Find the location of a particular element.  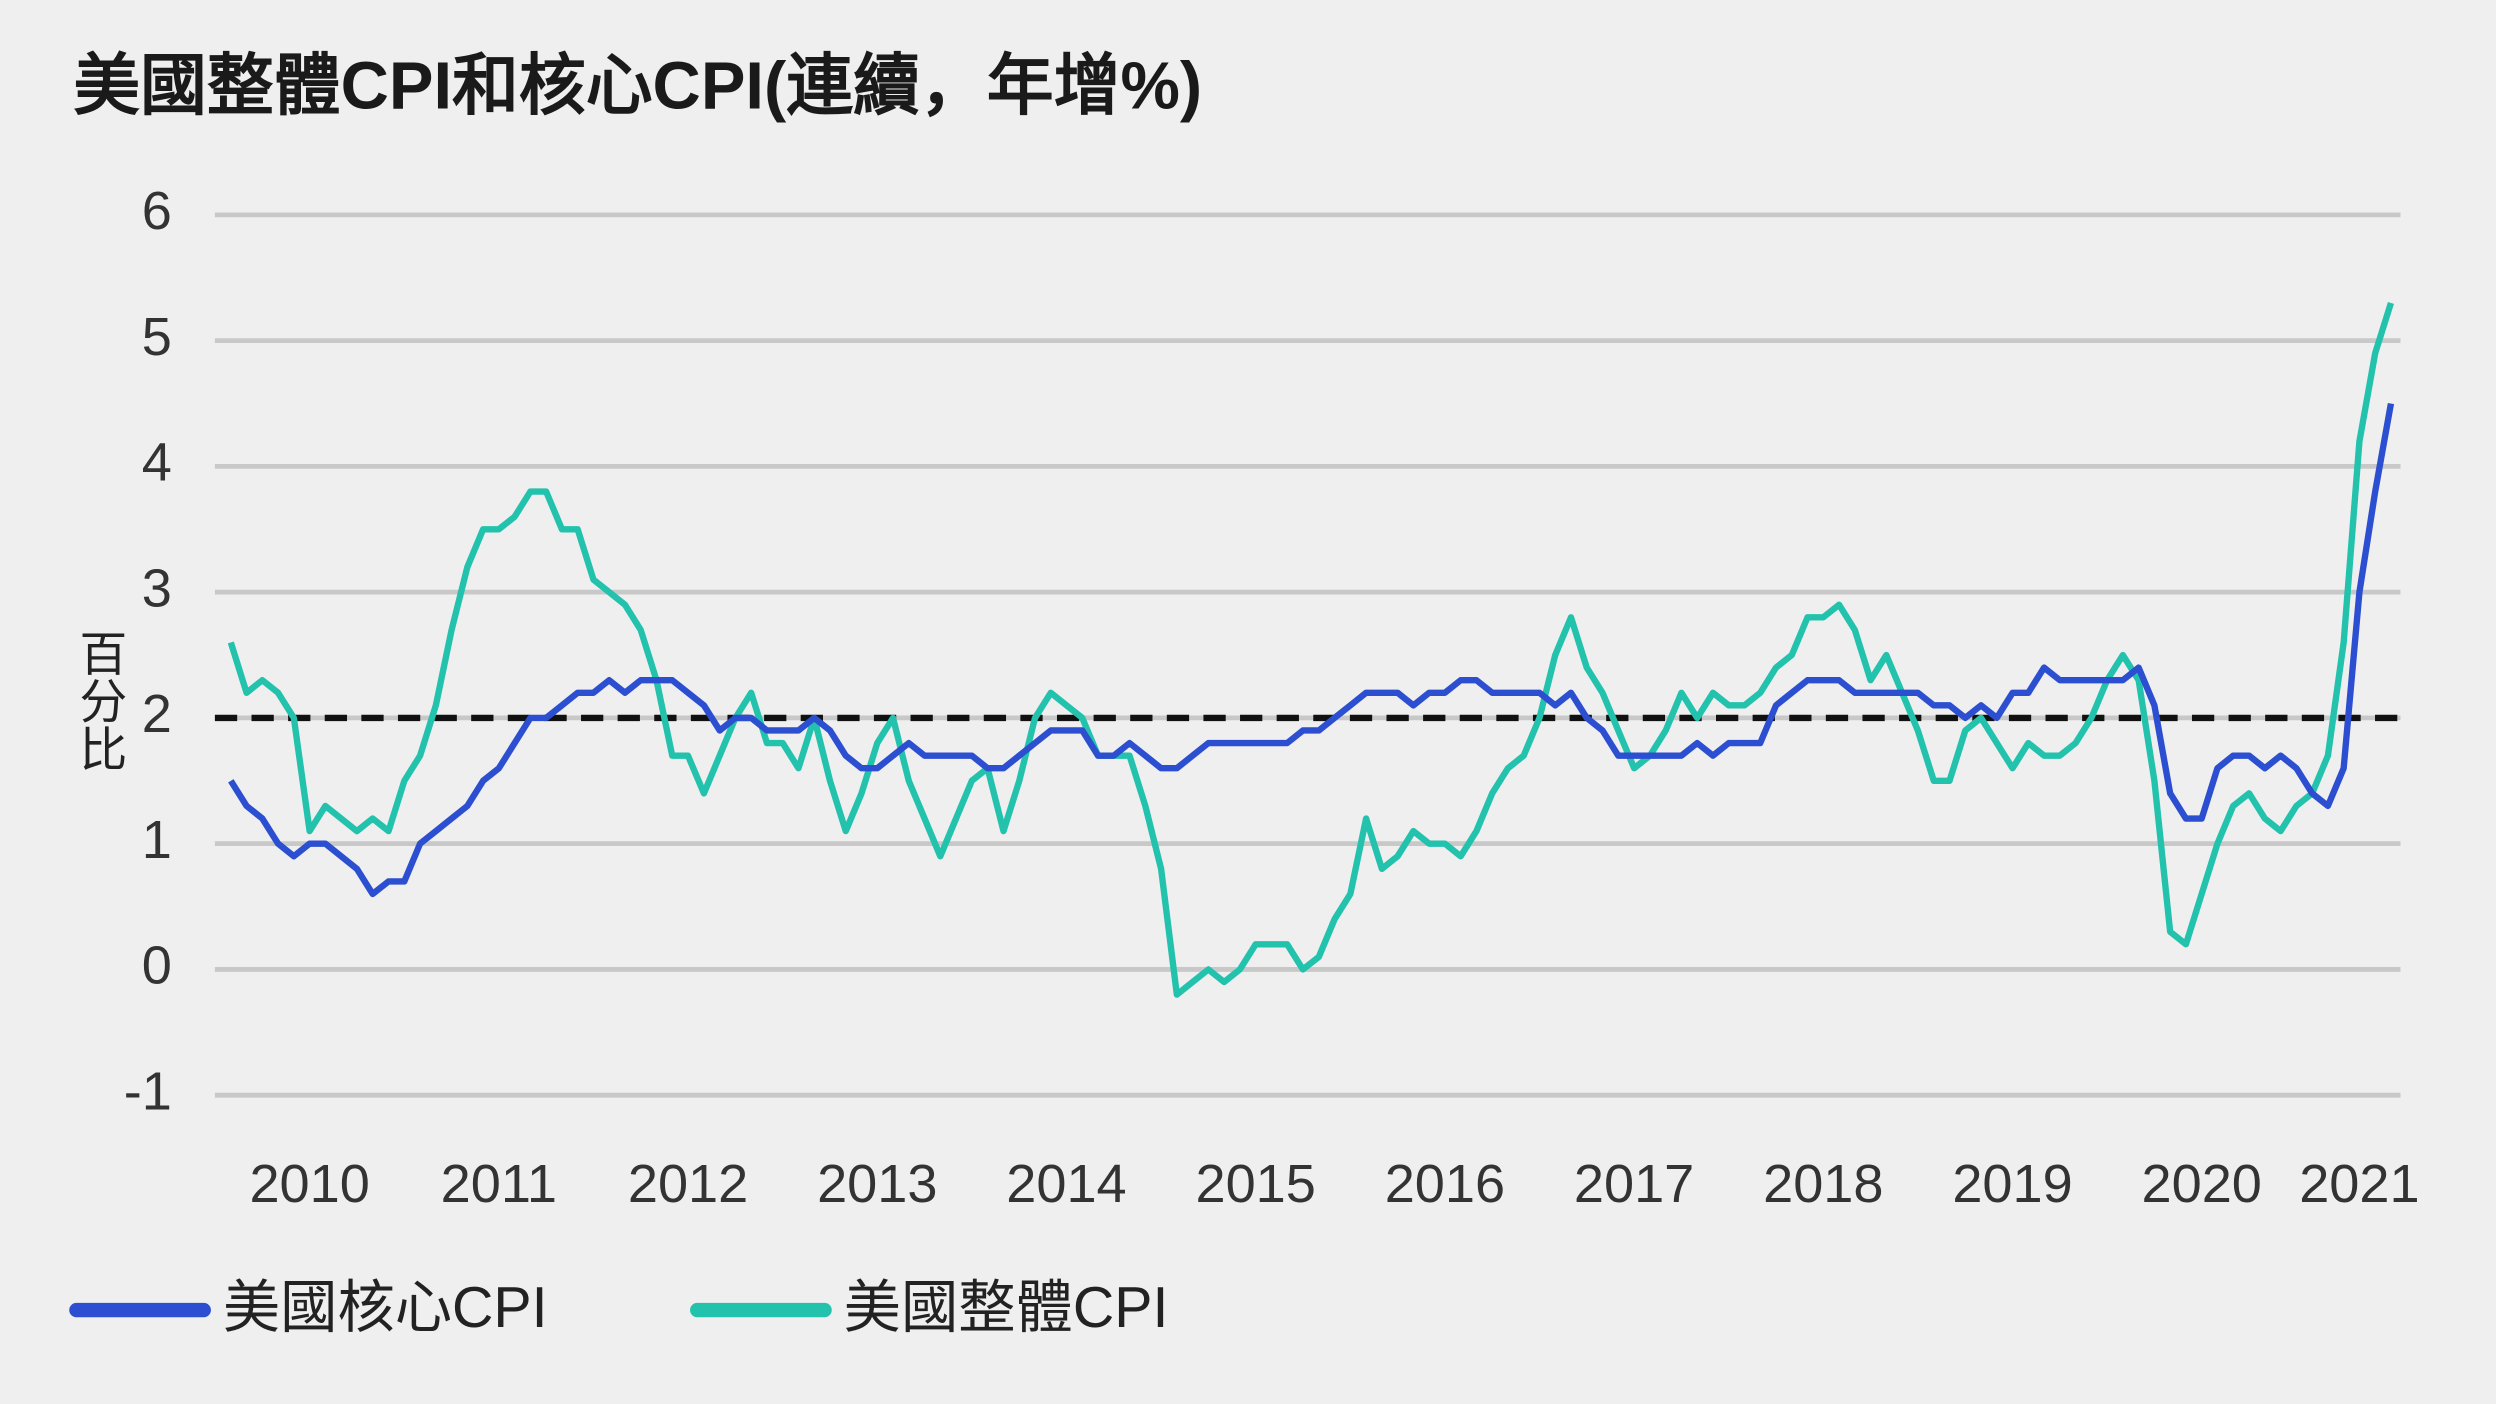

y-tick-label: 5 is located at coordinates (157, 337).